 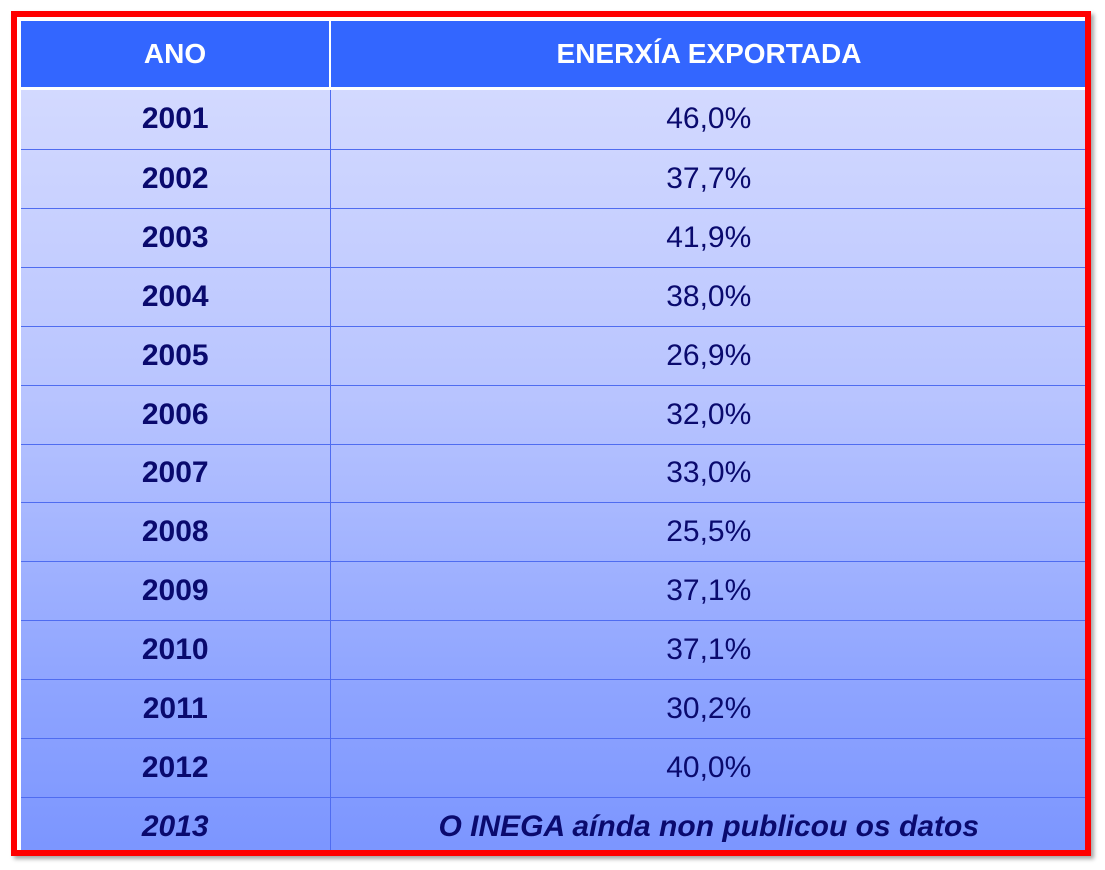 I want to click on table-row: 2010 37,1%, so click(x=553, y=650).